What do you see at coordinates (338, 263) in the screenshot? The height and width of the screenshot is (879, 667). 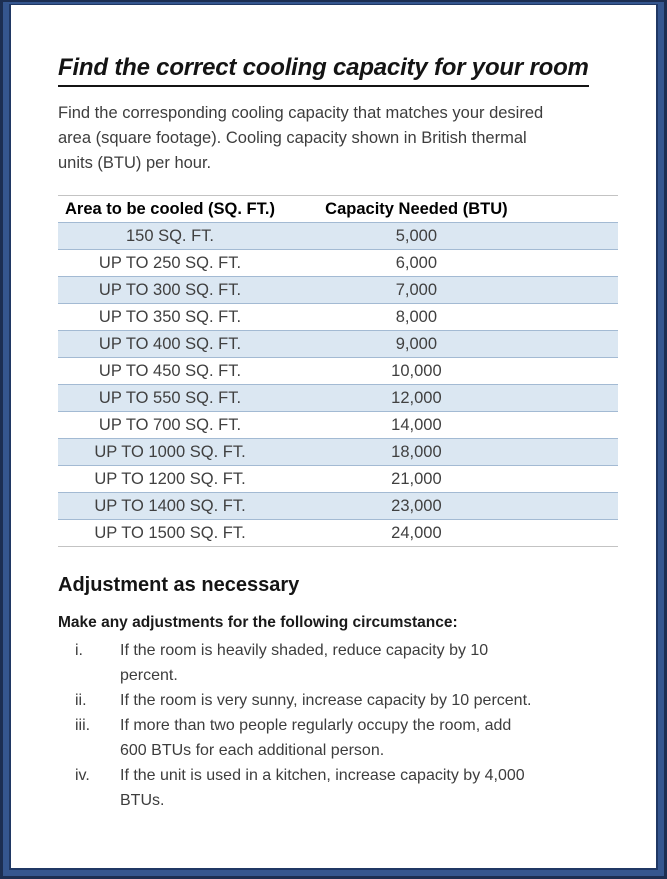 I see `table-row: UP TO 250 SQ. FT. 6,000` at bounding box center [338, 263].